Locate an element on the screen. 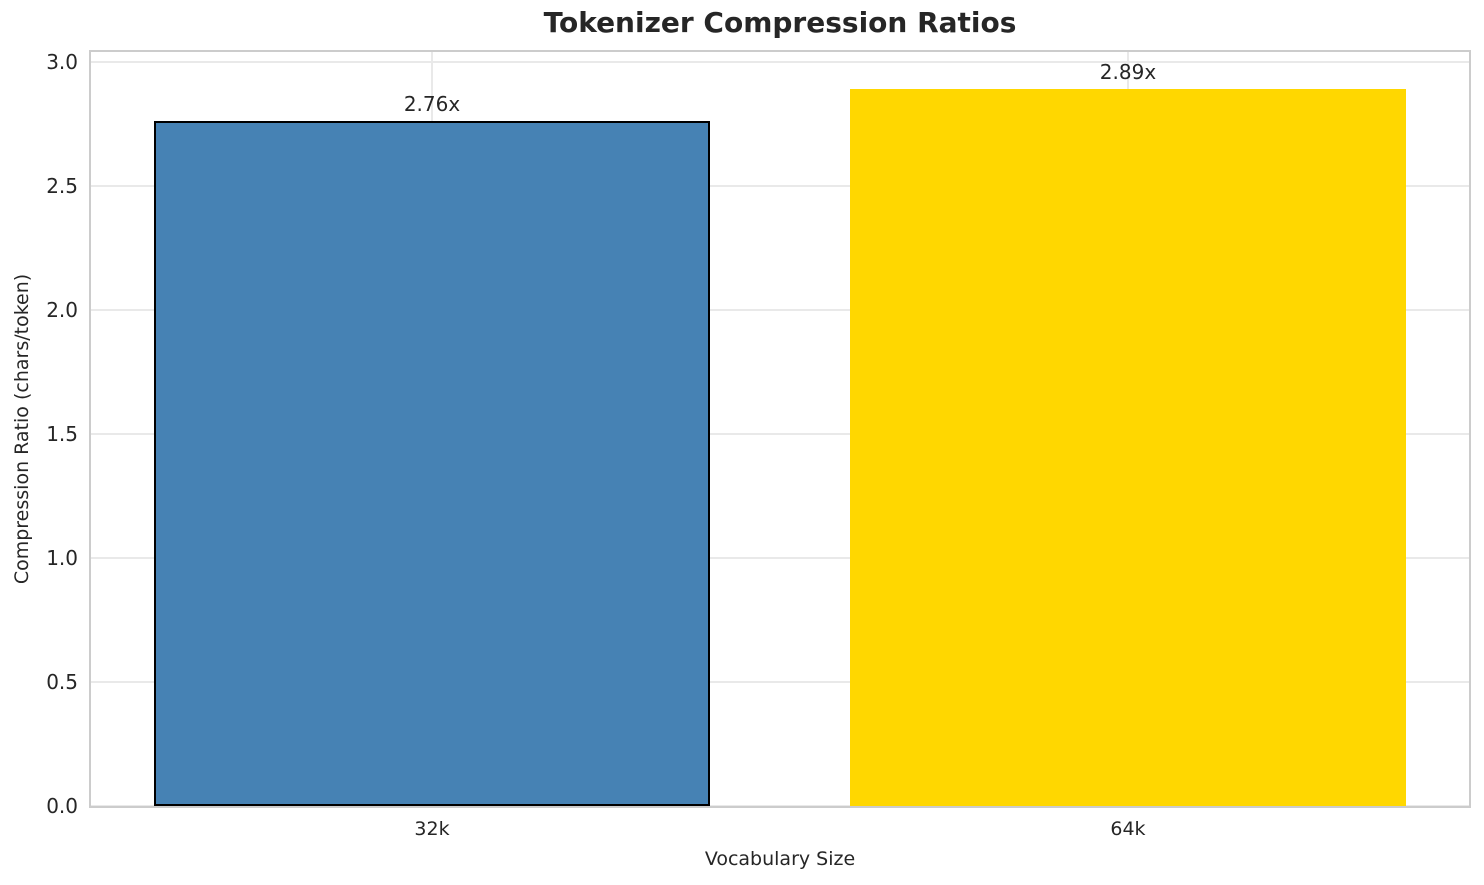  x-axis-label: Vocabulary Size is located at coordinates (780, 859).